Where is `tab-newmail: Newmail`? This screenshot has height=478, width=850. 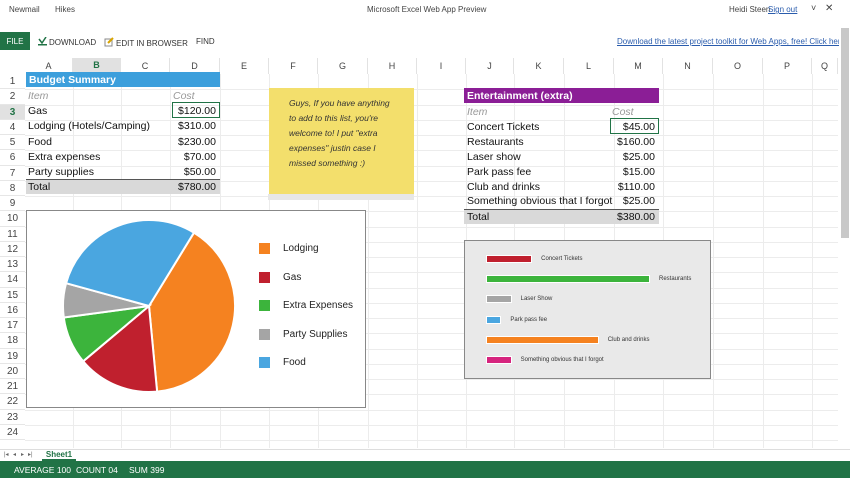 tab-newmail: Newmail is located at coordinates (24, 9).